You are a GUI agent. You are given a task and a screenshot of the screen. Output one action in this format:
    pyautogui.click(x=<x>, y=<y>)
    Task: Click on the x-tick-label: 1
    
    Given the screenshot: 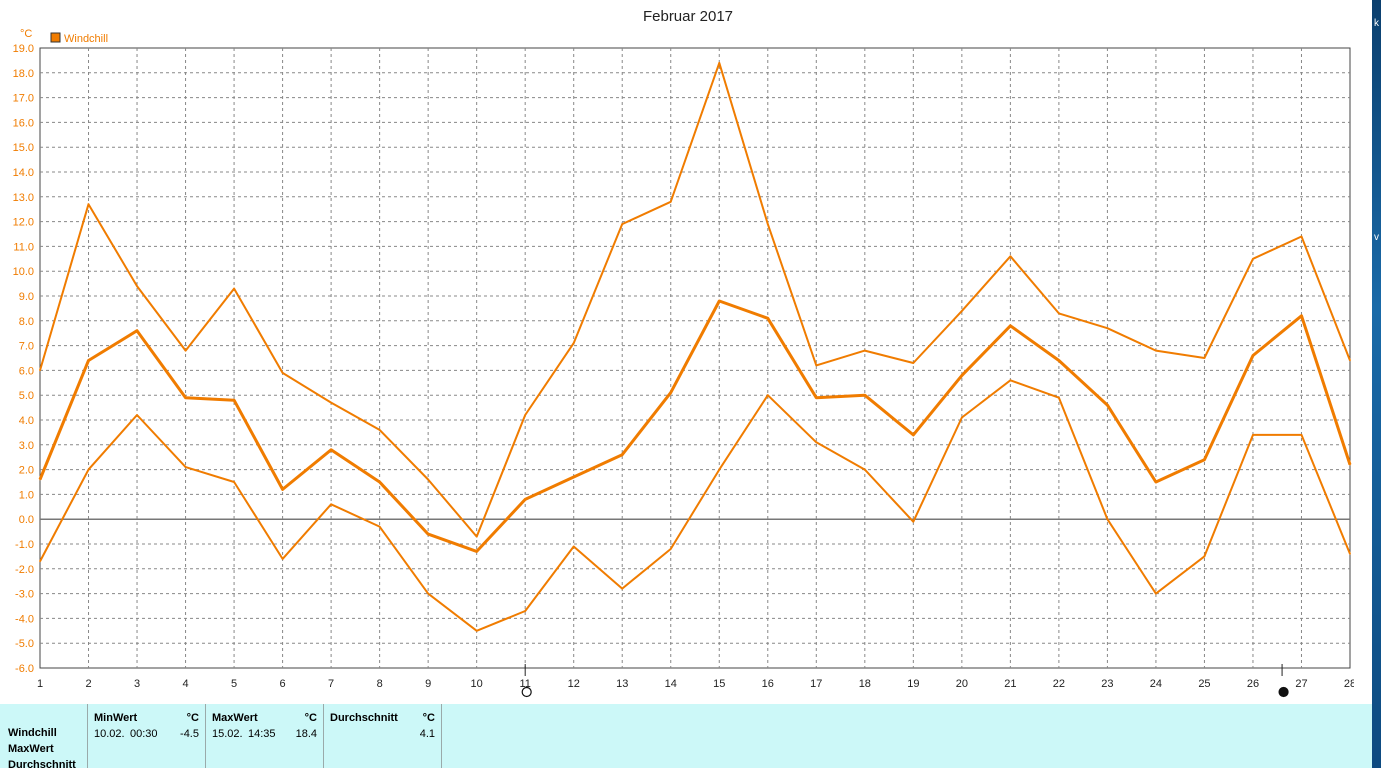 What is the action you would take?
    pyautogui.click(x=40, y=684)
    